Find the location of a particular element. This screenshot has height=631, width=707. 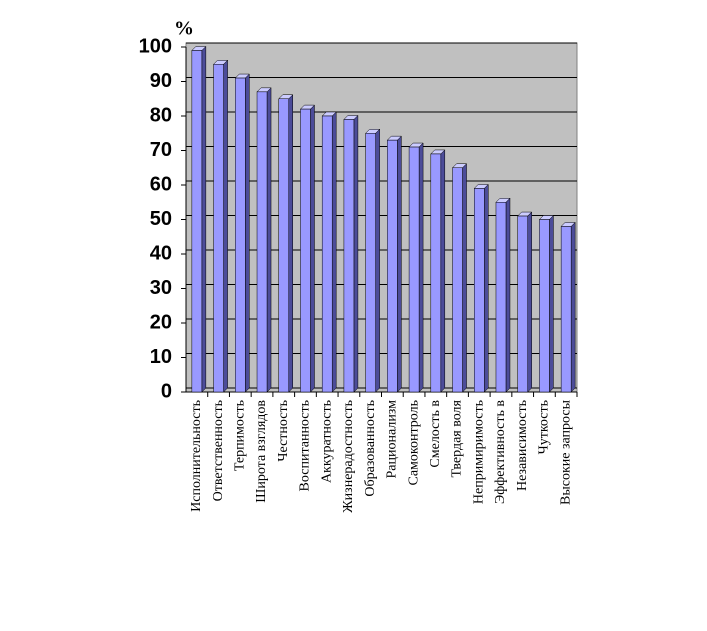

x-tick-label: Ответственность is located at coordinates (218, 450).